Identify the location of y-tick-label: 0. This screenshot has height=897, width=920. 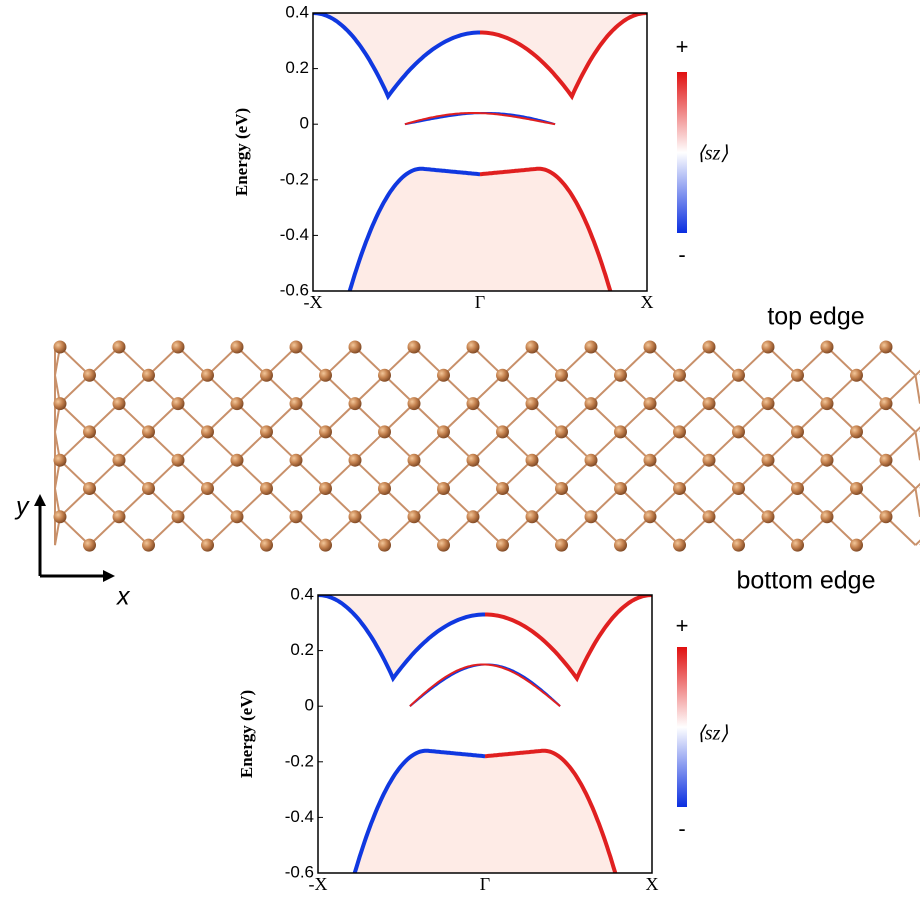
(304, 123).